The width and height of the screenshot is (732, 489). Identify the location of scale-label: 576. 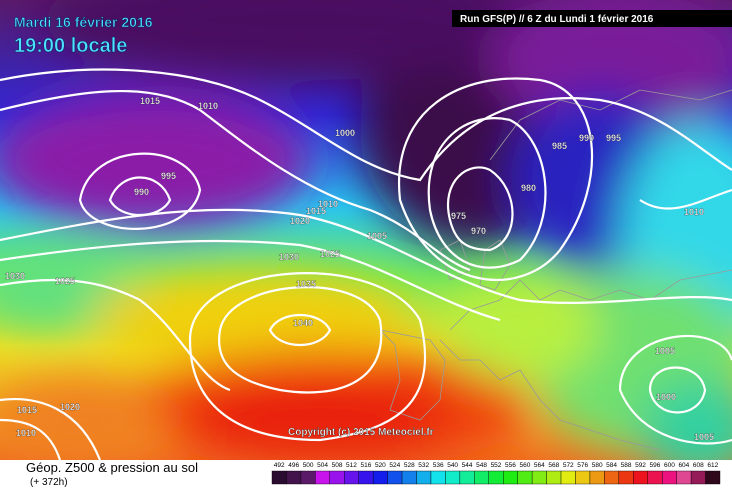
(582, 465).